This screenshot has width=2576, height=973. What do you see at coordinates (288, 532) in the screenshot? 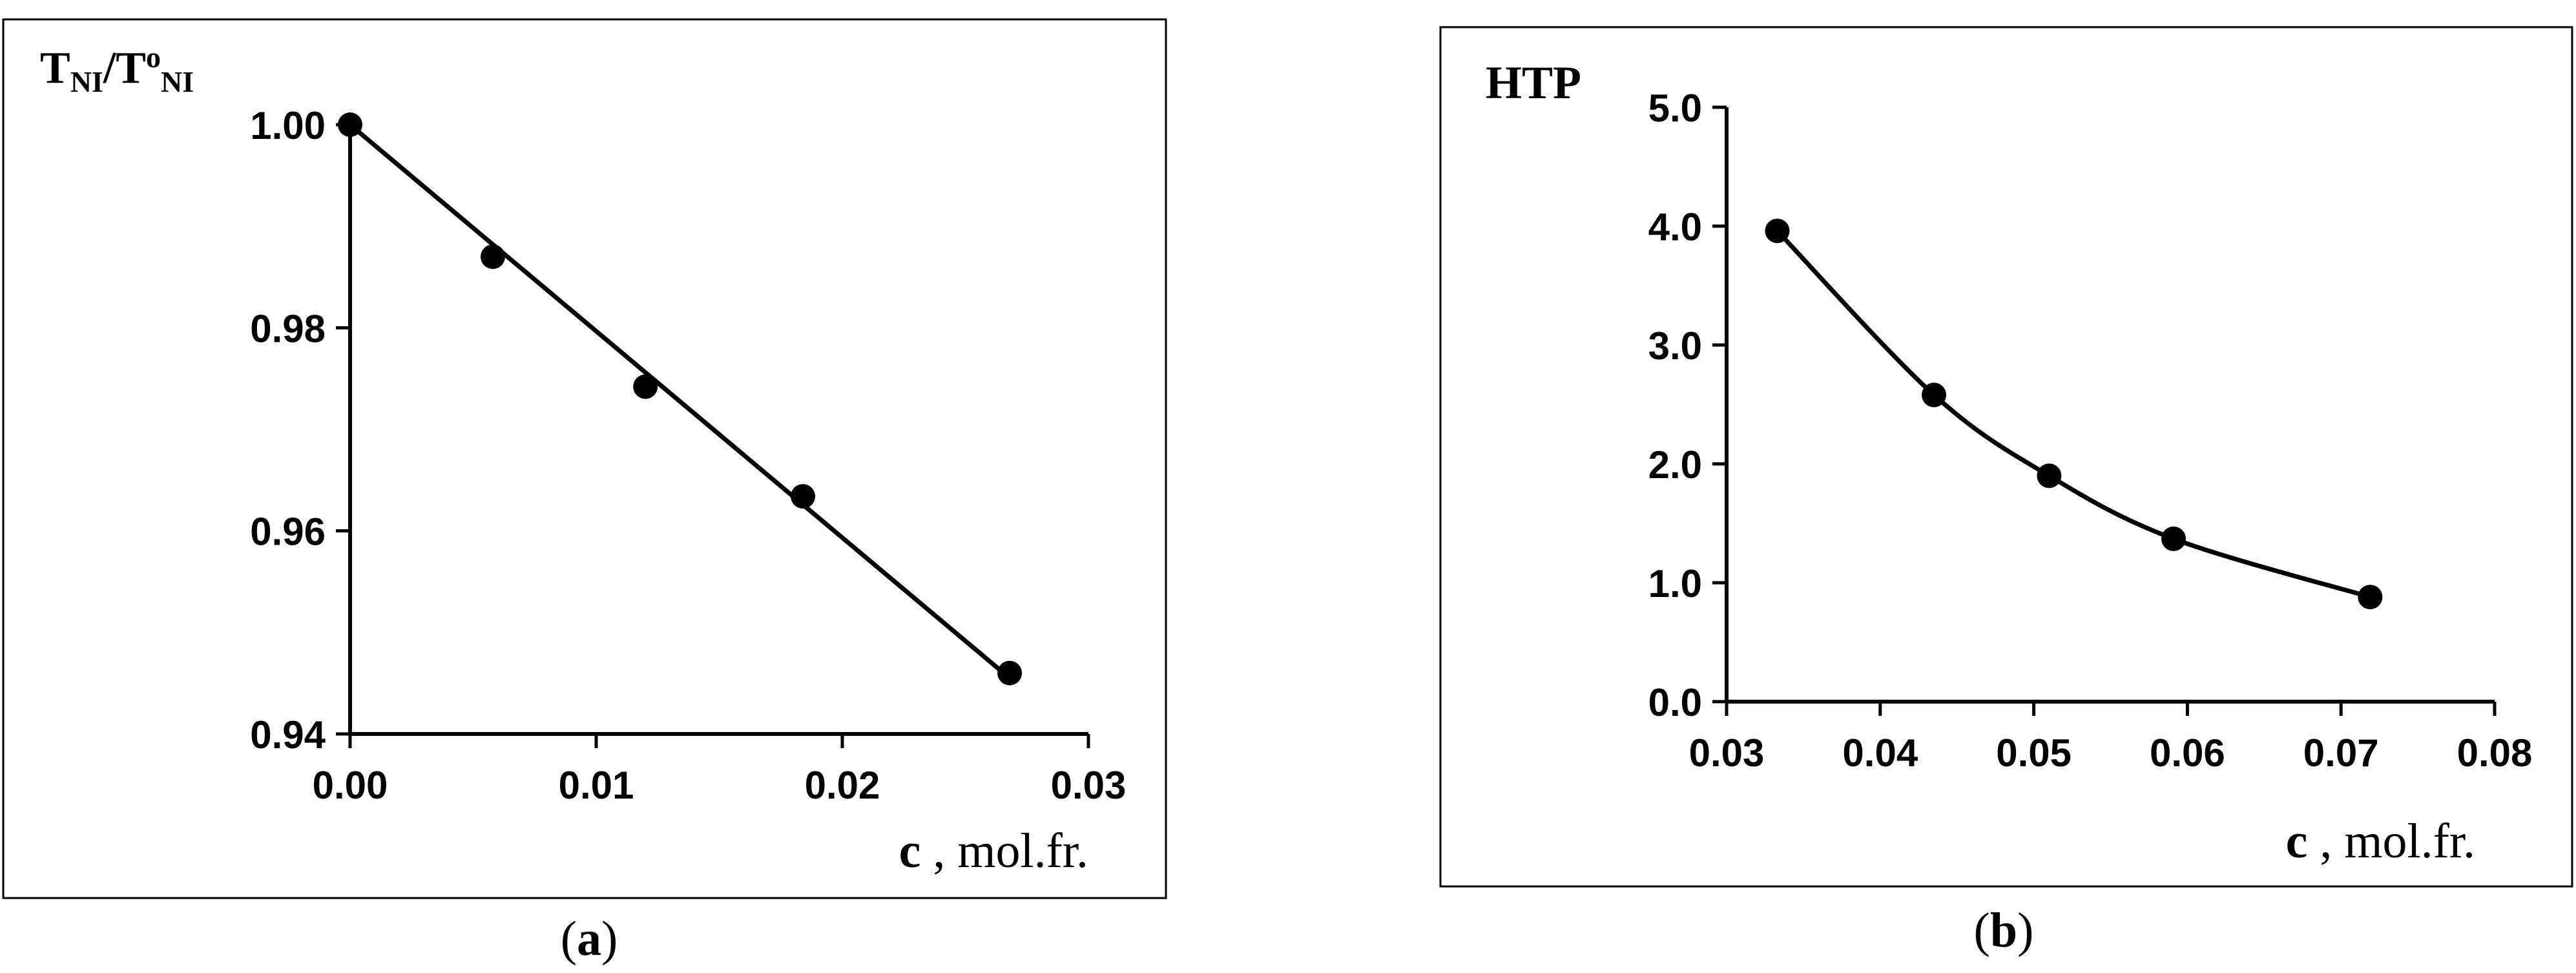
I see `y-tick-label: 0.96` at bounding box center [288, 532].